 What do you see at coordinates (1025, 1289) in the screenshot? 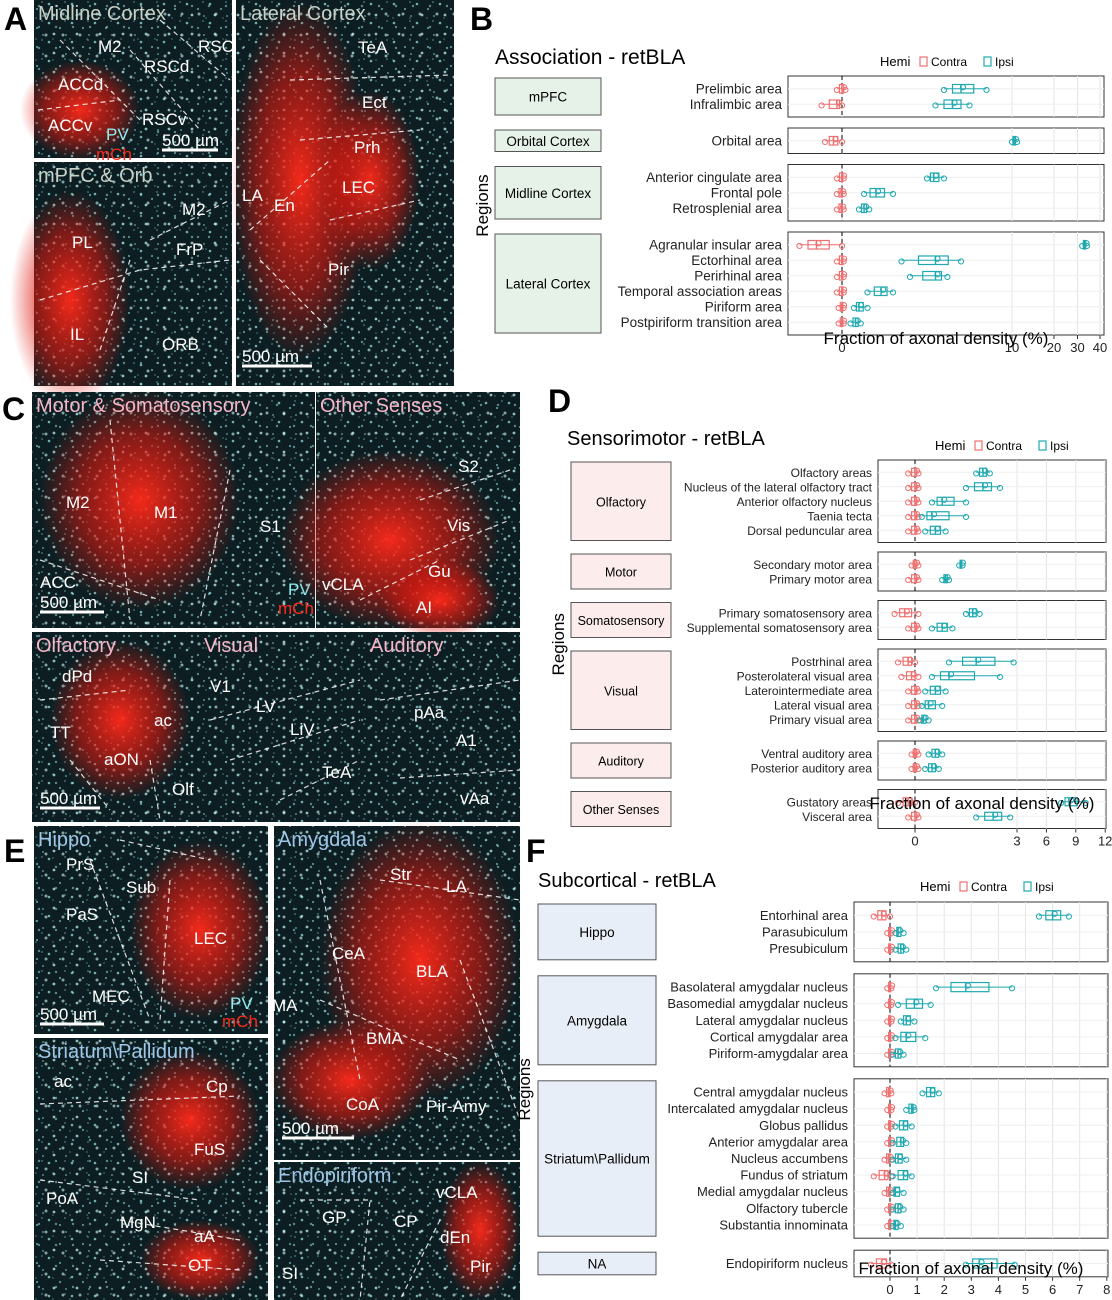
I see `x-tick-label: 5` at bounding box center [1025, 1289].